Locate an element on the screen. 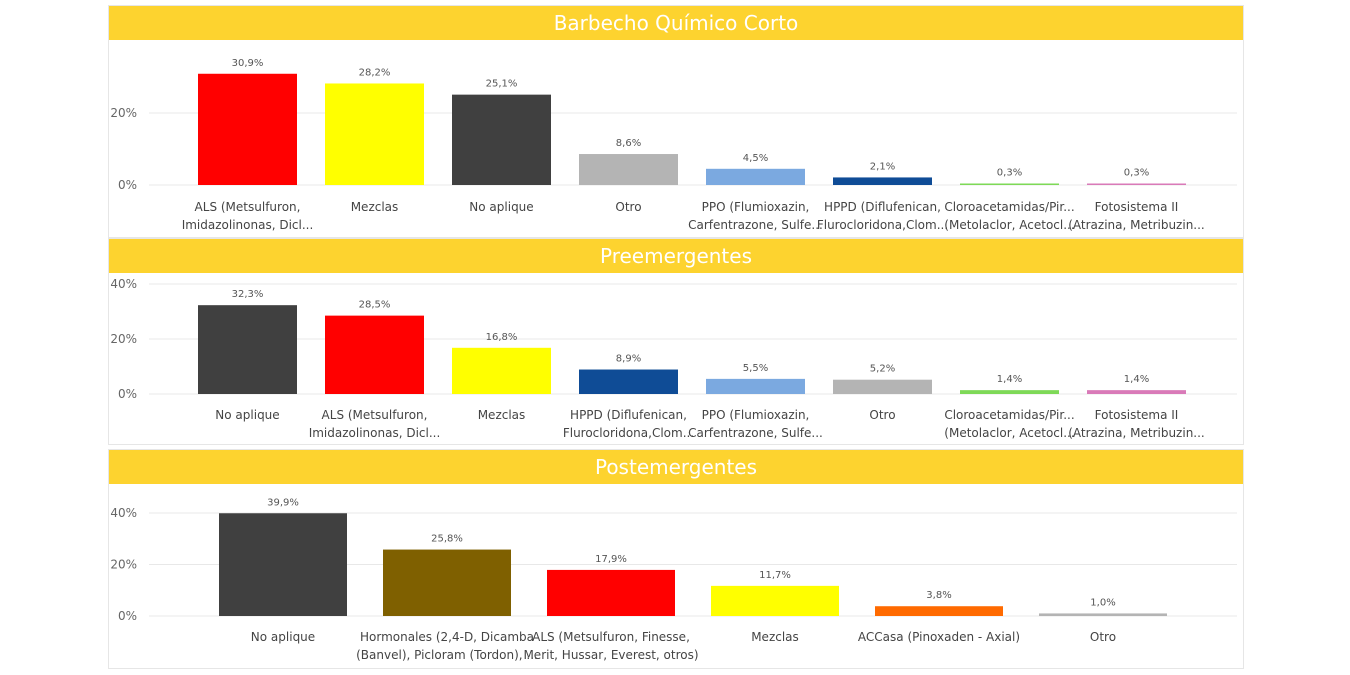 The image size is (1350, 675). data-label: 5,5% is located at coordinates (755, 368).